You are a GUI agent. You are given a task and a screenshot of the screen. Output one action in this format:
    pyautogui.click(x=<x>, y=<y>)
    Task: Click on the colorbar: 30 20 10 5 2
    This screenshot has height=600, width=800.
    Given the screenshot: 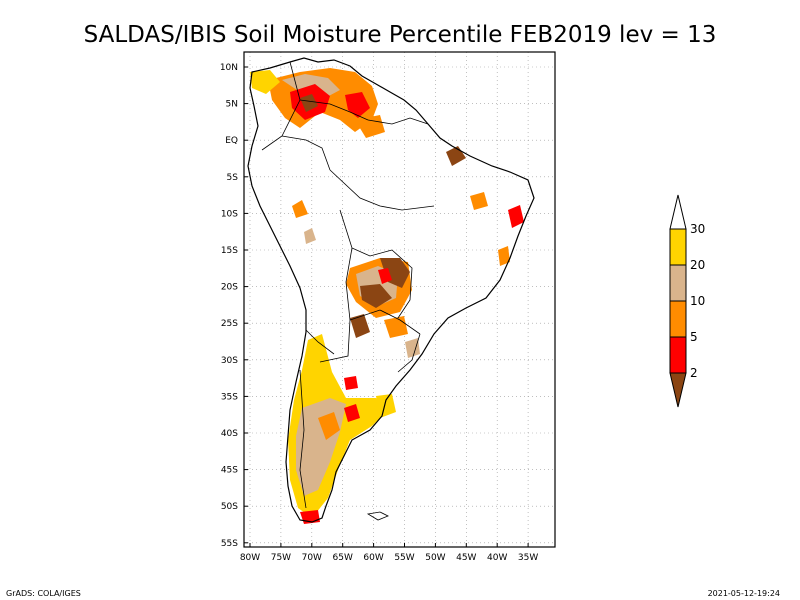 What is the action you would take?
    pyautogui.click(x=687, y=301)
    